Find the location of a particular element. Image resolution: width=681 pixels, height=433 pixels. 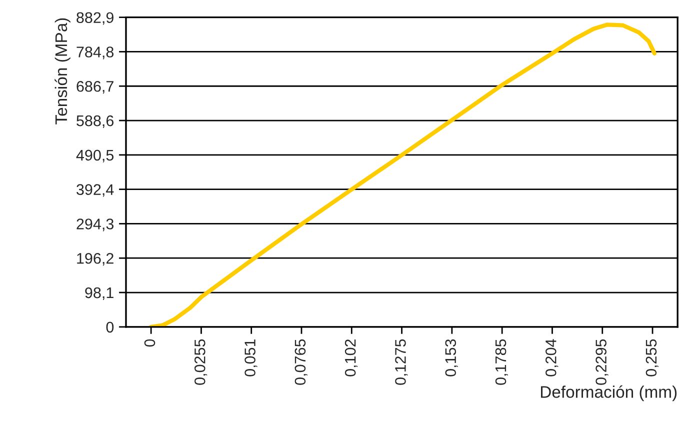

y-tick-label: 0 is located at coordinates (110, 327).